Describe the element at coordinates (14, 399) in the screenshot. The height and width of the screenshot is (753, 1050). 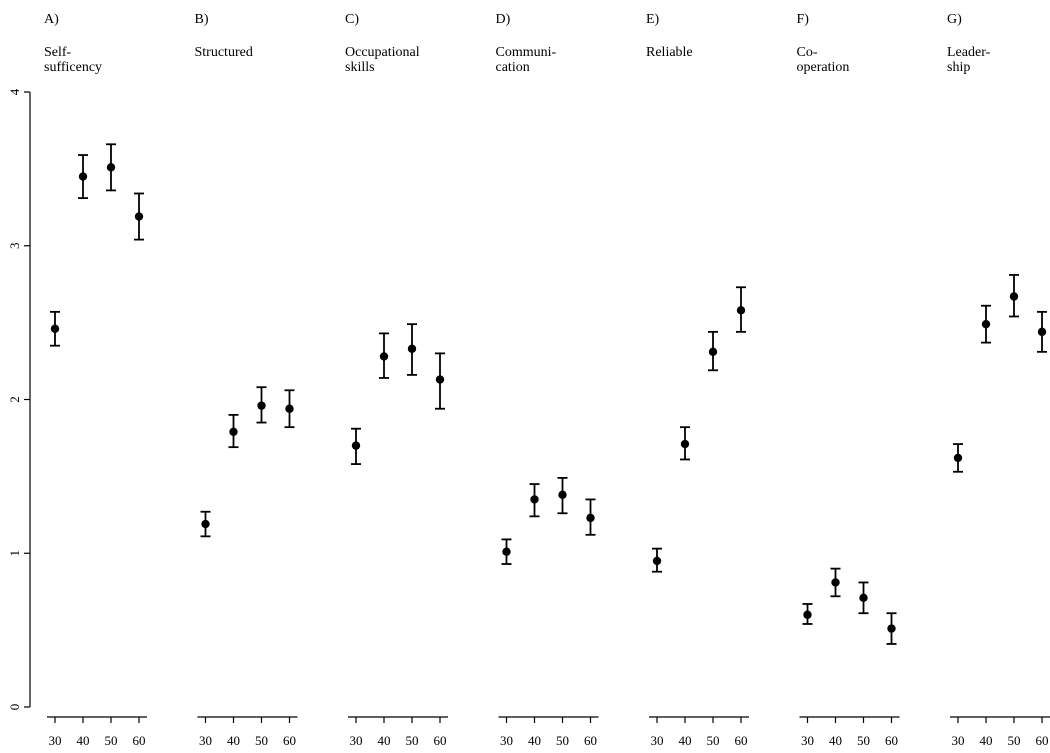
I see `y-tick-label: 2` at that location.